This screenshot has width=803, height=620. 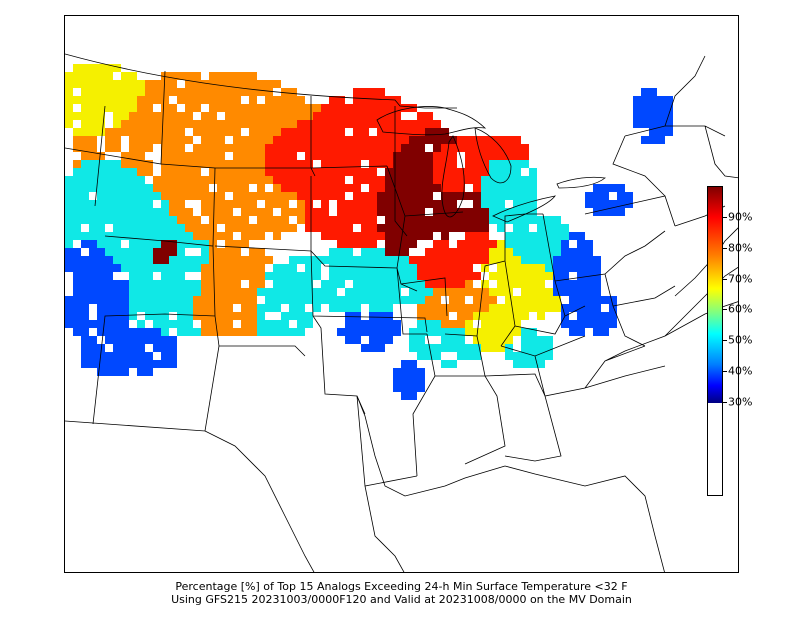 What do you see at coordinates (453, 176) in the screenshot?
I see `lake-michigan` at bounding box center [453, 176].